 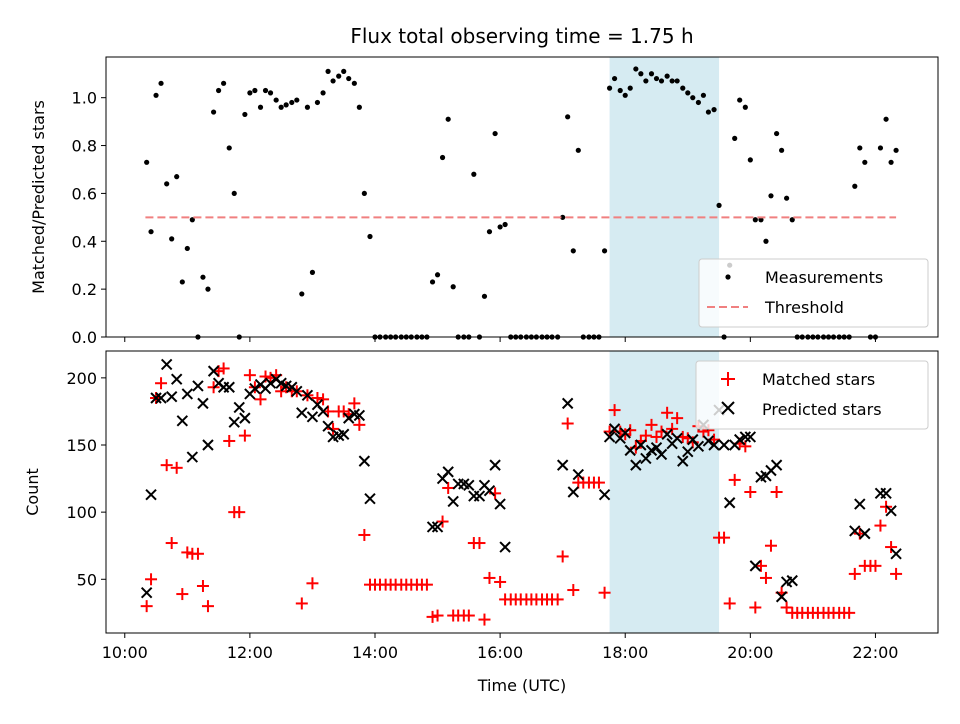 I want to click on x-tick-label: 18:00, so click(x=625, y=652).